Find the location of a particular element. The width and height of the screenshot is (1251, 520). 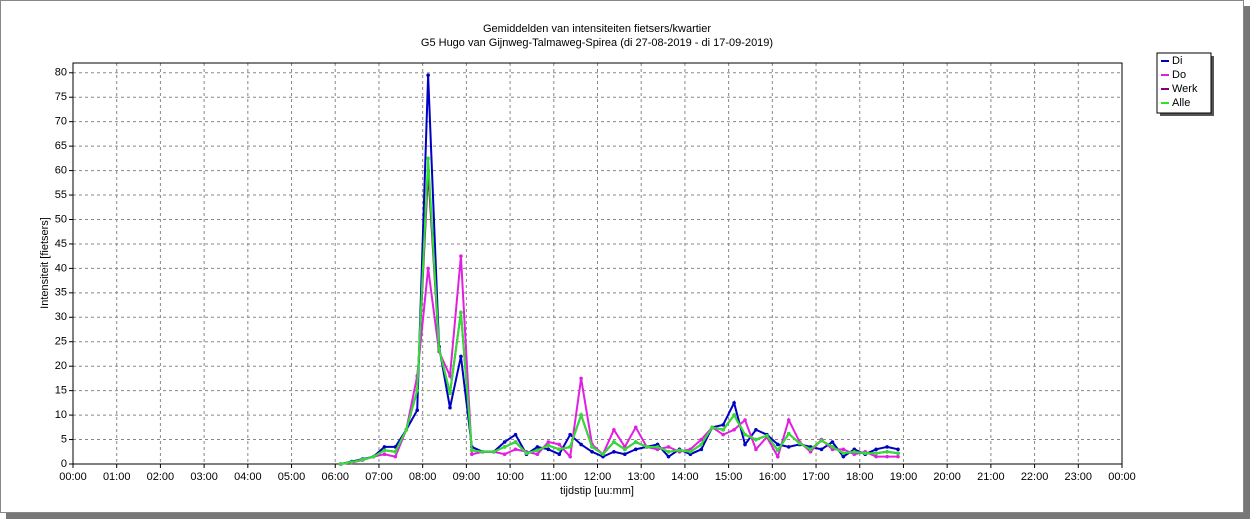

x-tick-label: 13:00 is located at coordinates (641, 477).